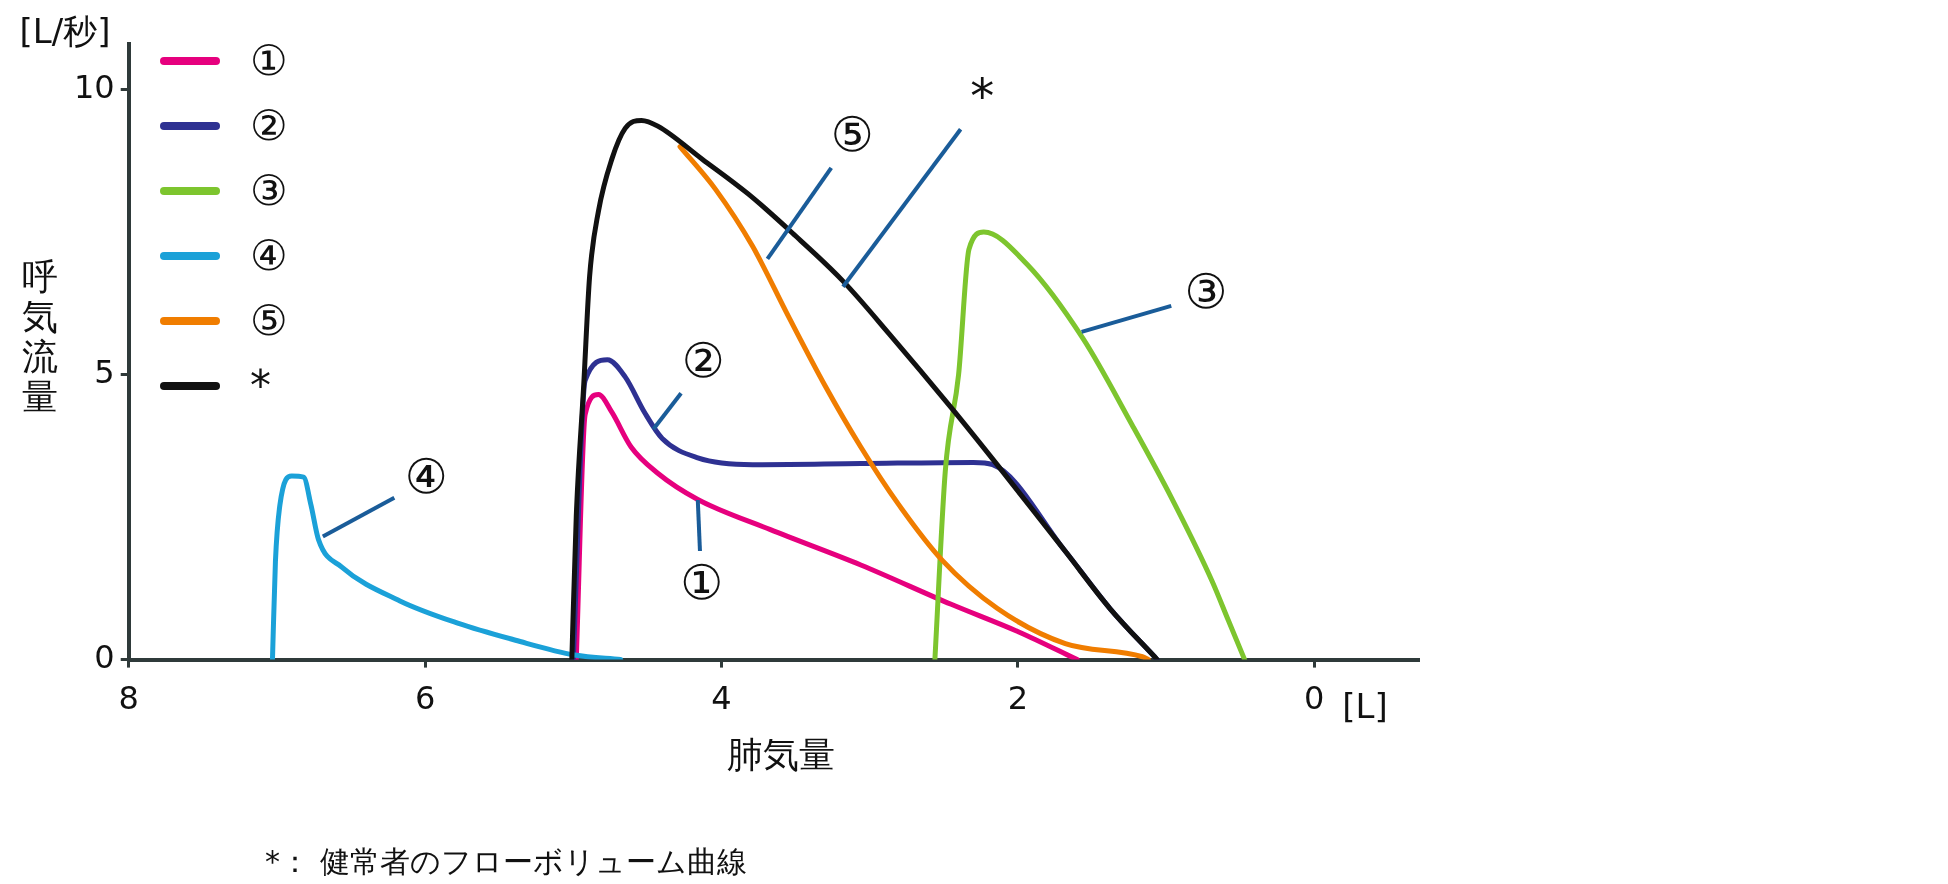  I want to click on x-tick-label: 0, so click(1314, 698).